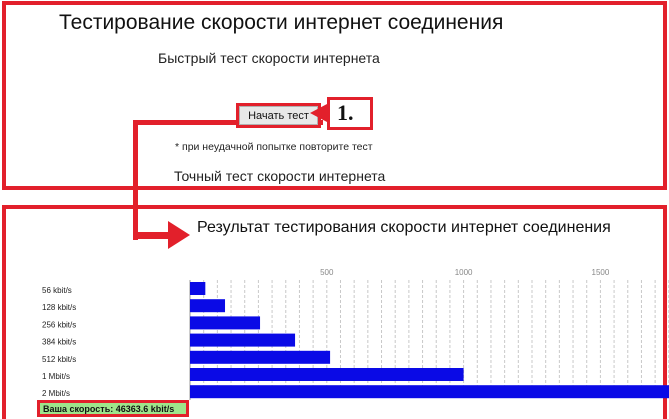 The height and width of the screenshot is (419, 669). I want to click on x-tick-label: 500, so click(327, 272).